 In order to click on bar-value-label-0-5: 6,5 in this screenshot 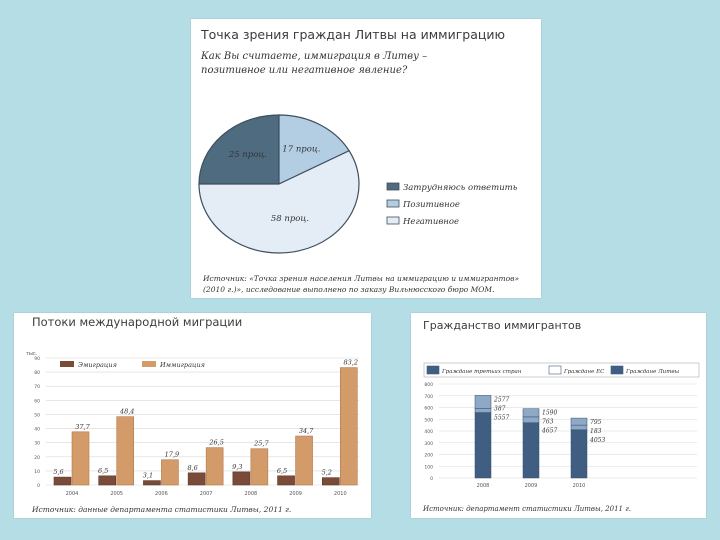, I will do `click(282, 471)`.